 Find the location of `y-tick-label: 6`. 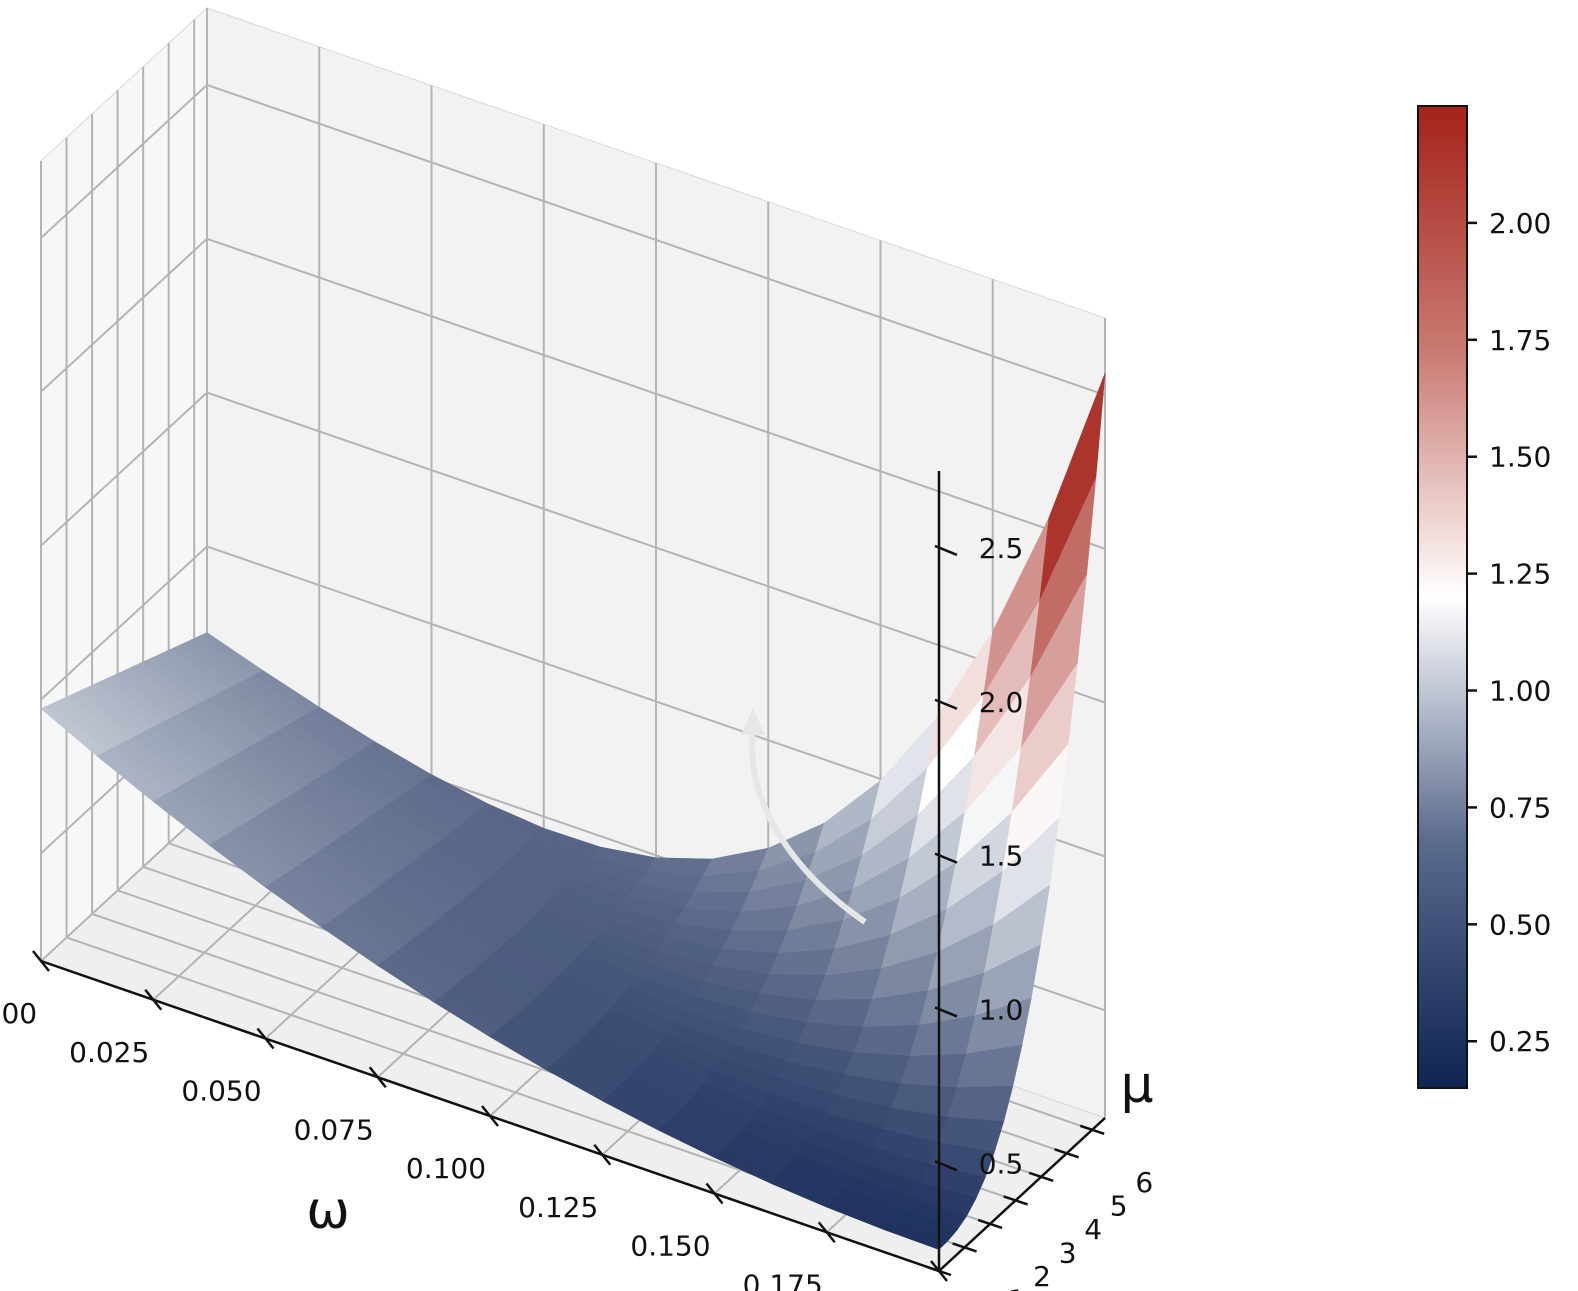

y-tick-label: 6 is located at coordinates (1144, 1182).